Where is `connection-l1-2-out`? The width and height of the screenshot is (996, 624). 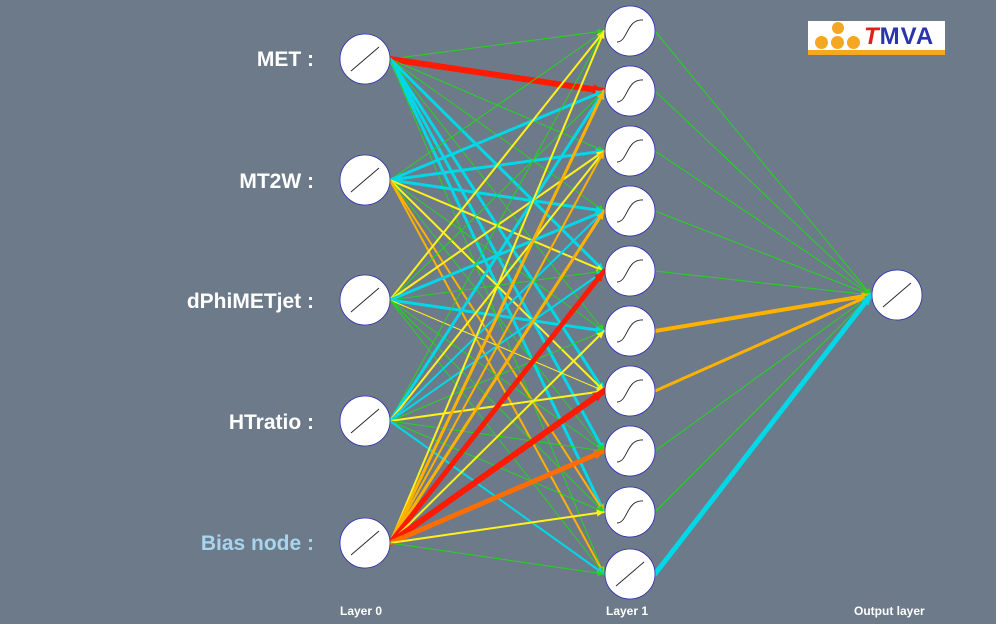 connection-l1-2-out is located at coordinates (763, 223).